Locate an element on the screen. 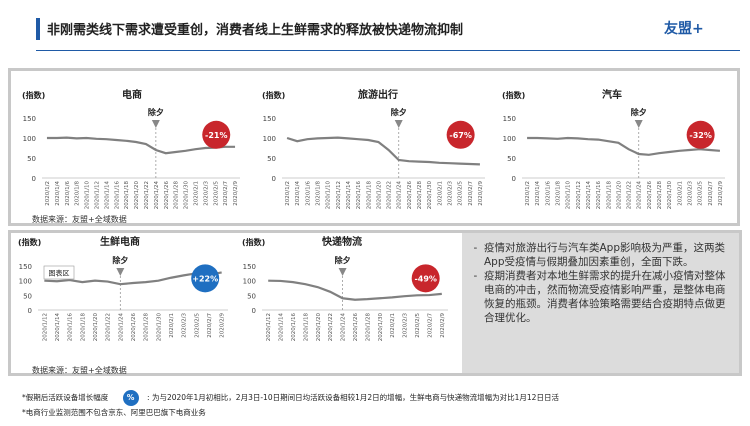 This screenshot has width=750, height=426. footnote-label: *假期后活跃设备增长幅度 is located at coordinates (65, 397).